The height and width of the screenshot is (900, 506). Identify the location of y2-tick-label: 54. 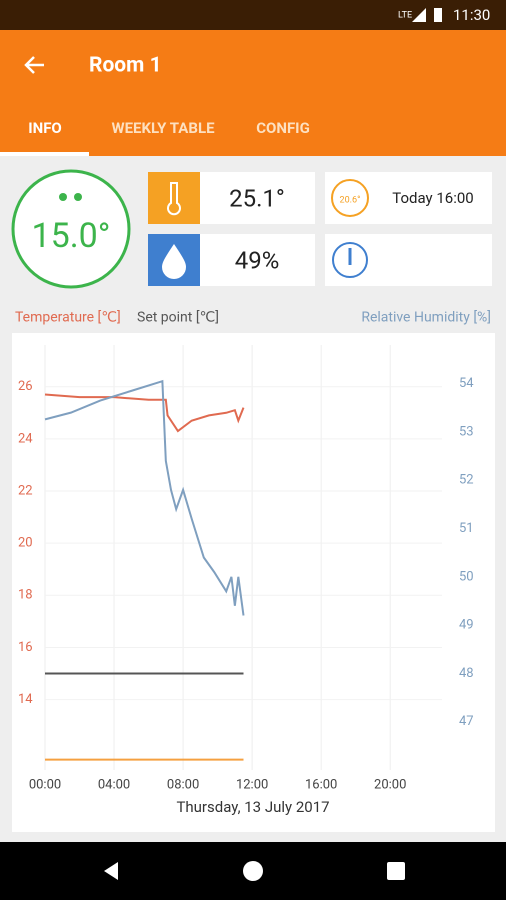
(466, 383).